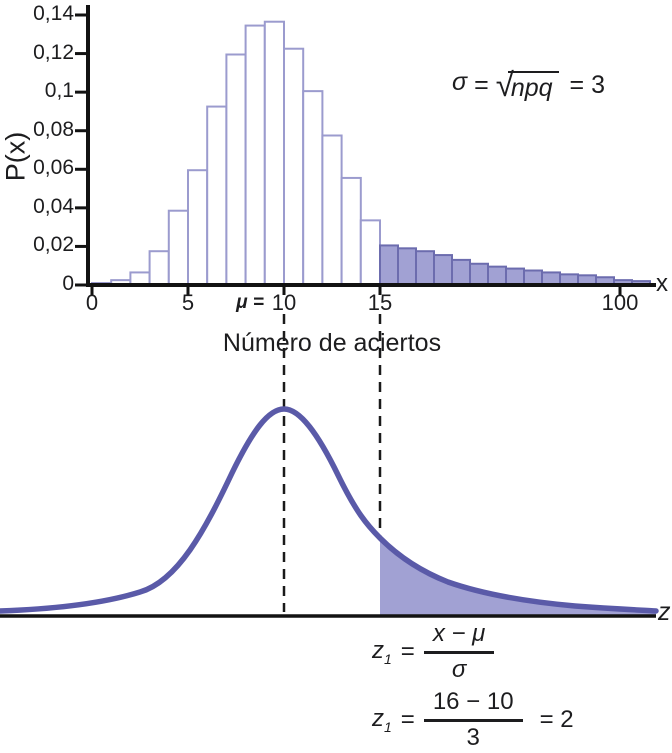 The height and width of the screenshot is (753, 672). Describe the element at coordinates (662, 283) in the screenshot. I see `x-axis-end-label: x` at that location.